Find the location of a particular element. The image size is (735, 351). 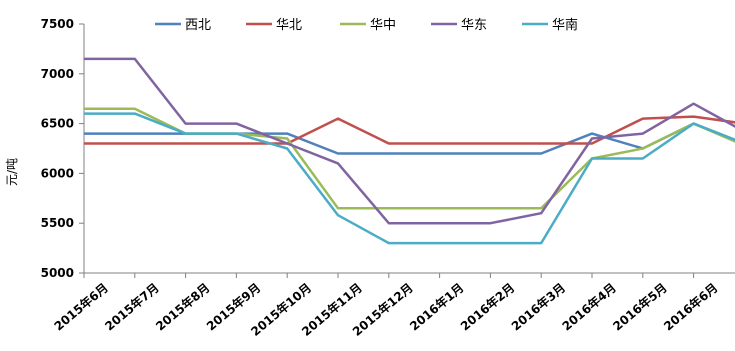

y-axis: 5000 5500 6000 6500 7000 7500 is located at coordinates (63, 148).